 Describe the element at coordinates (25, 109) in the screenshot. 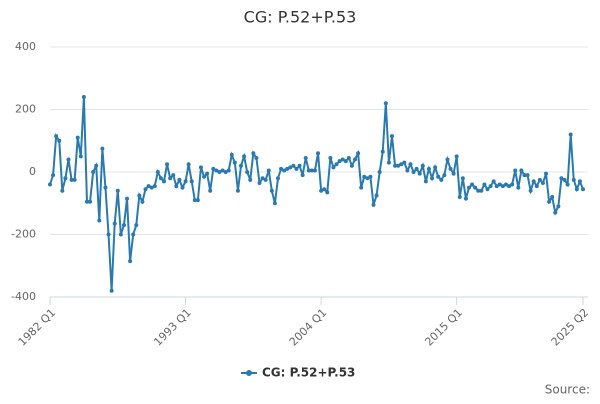

I see `y-tick-label: 200` at that location.